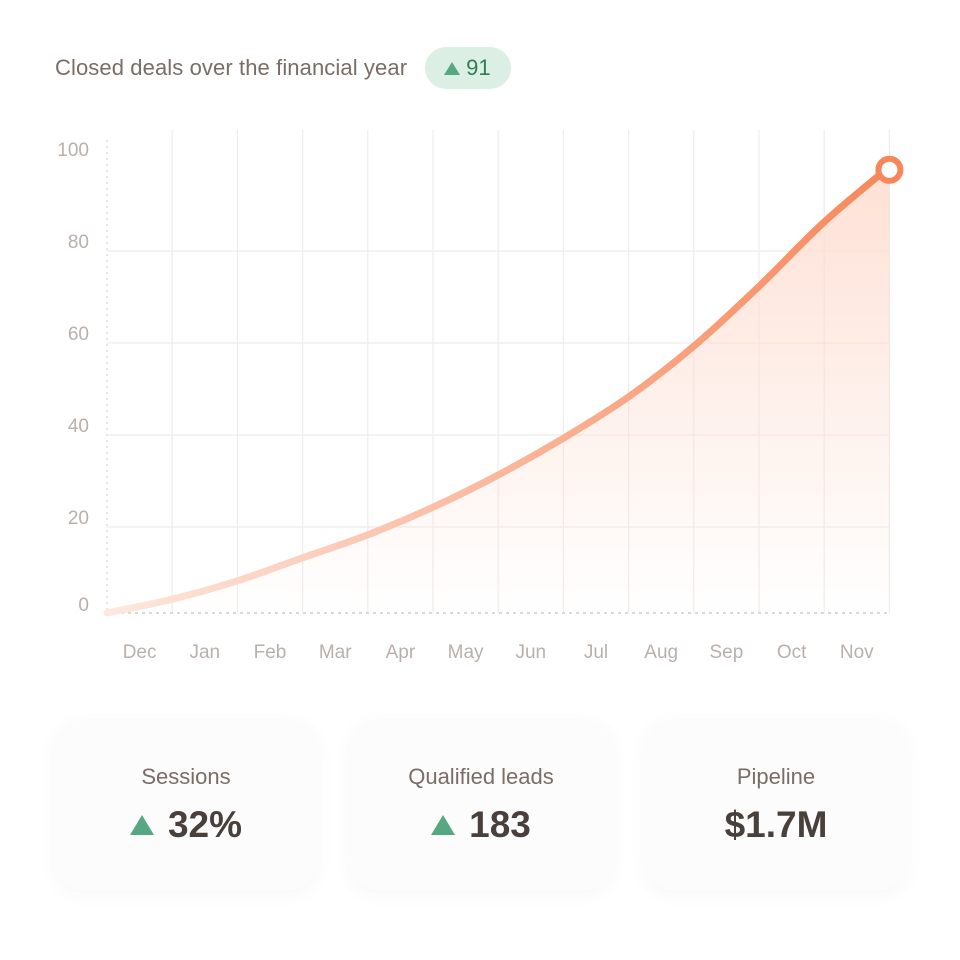  I want to click on x-tick-label: Jan, so click(204, 652).